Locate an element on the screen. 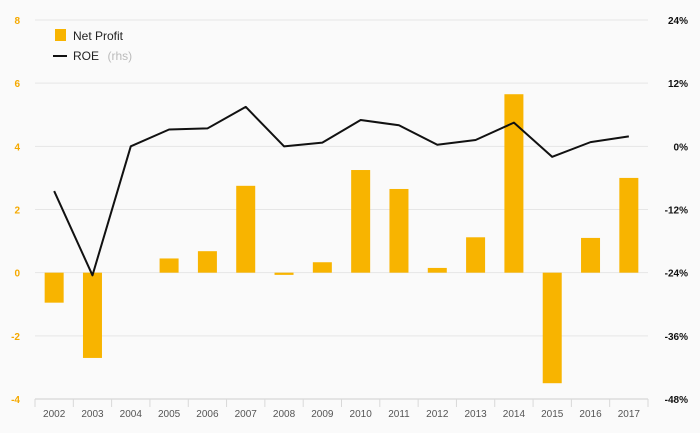  x-tick-label: 2014 is located at coordinates (514, 414).